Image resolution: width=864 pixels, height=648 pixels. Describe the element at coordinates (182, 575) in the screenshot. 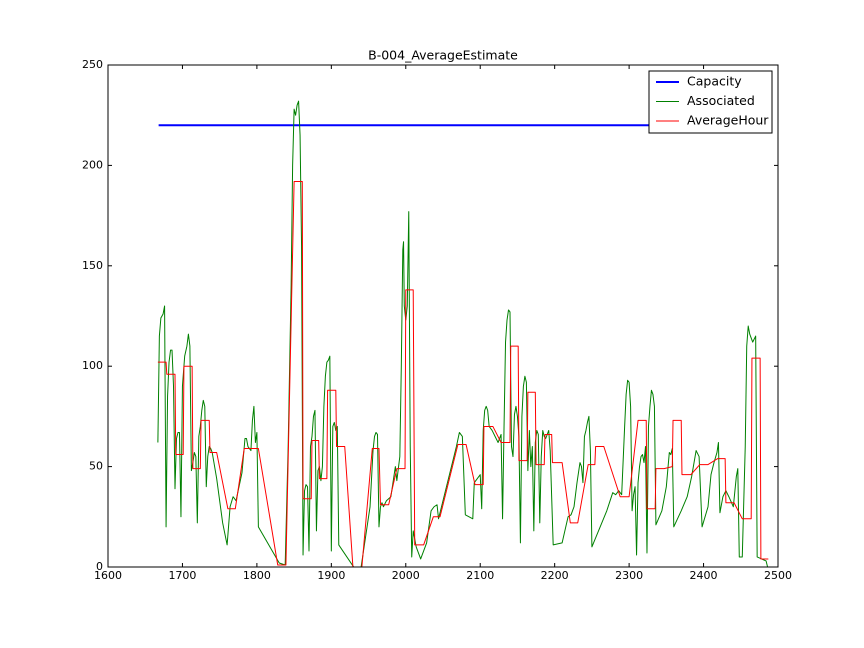

I see `x-tick-label: 1700` at that location.